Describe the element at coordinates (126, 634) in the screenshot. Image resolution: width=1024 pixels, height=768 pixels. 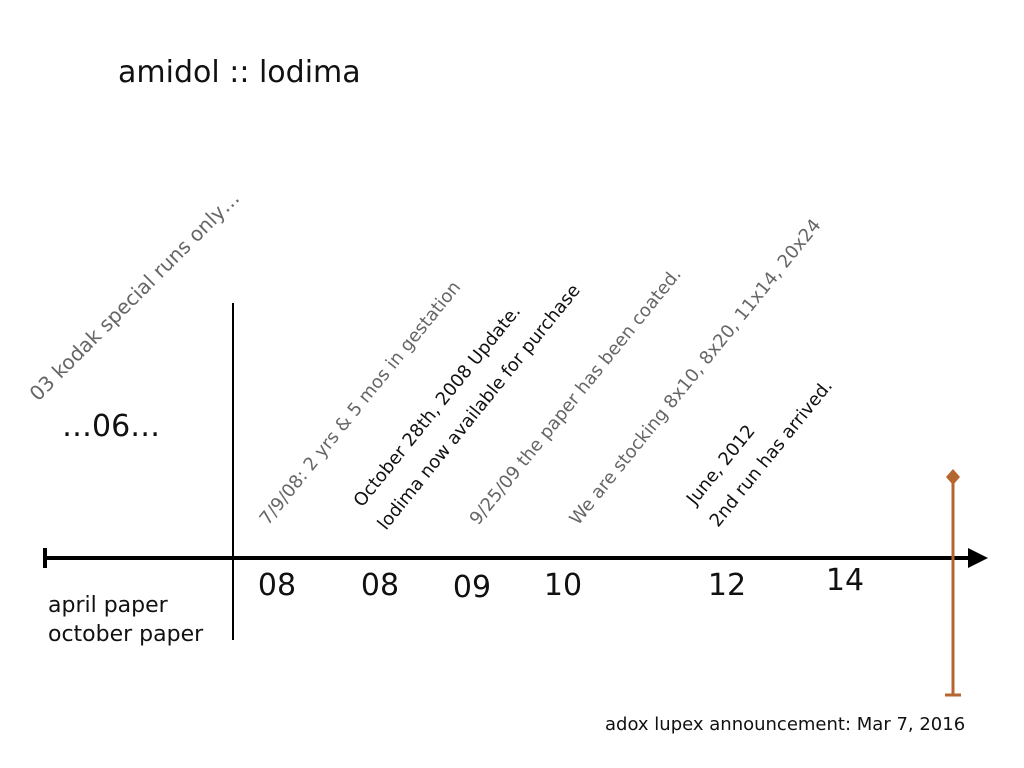
I see `paper-label: october paper` at that location.